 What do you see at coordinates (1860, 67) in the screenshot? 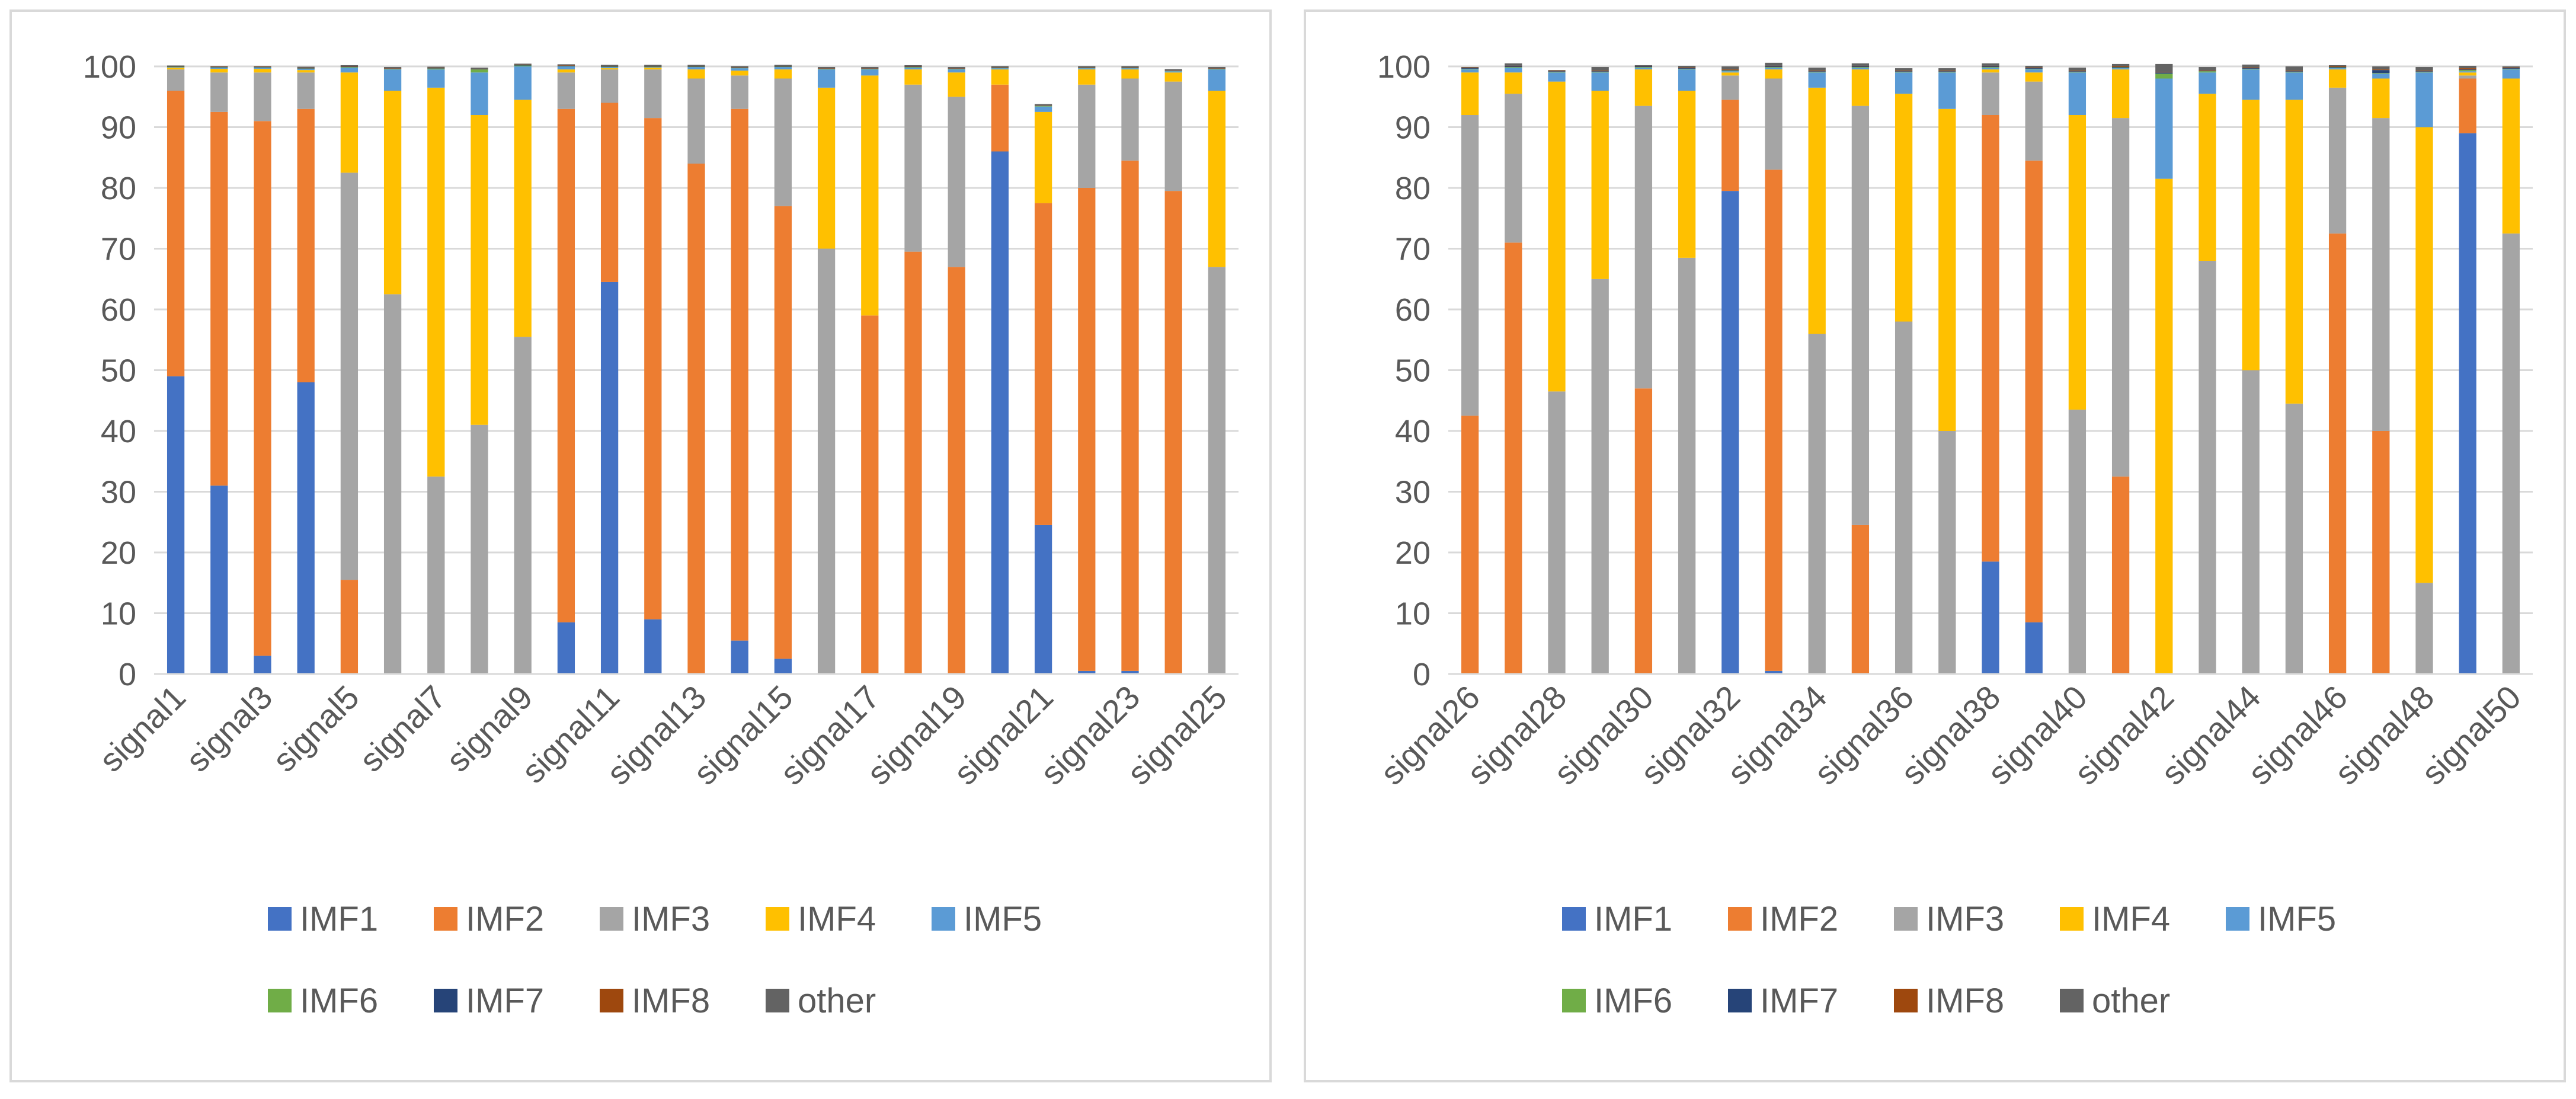
I see `bar-imf7-signal35` at bounding box center [1860, 67].